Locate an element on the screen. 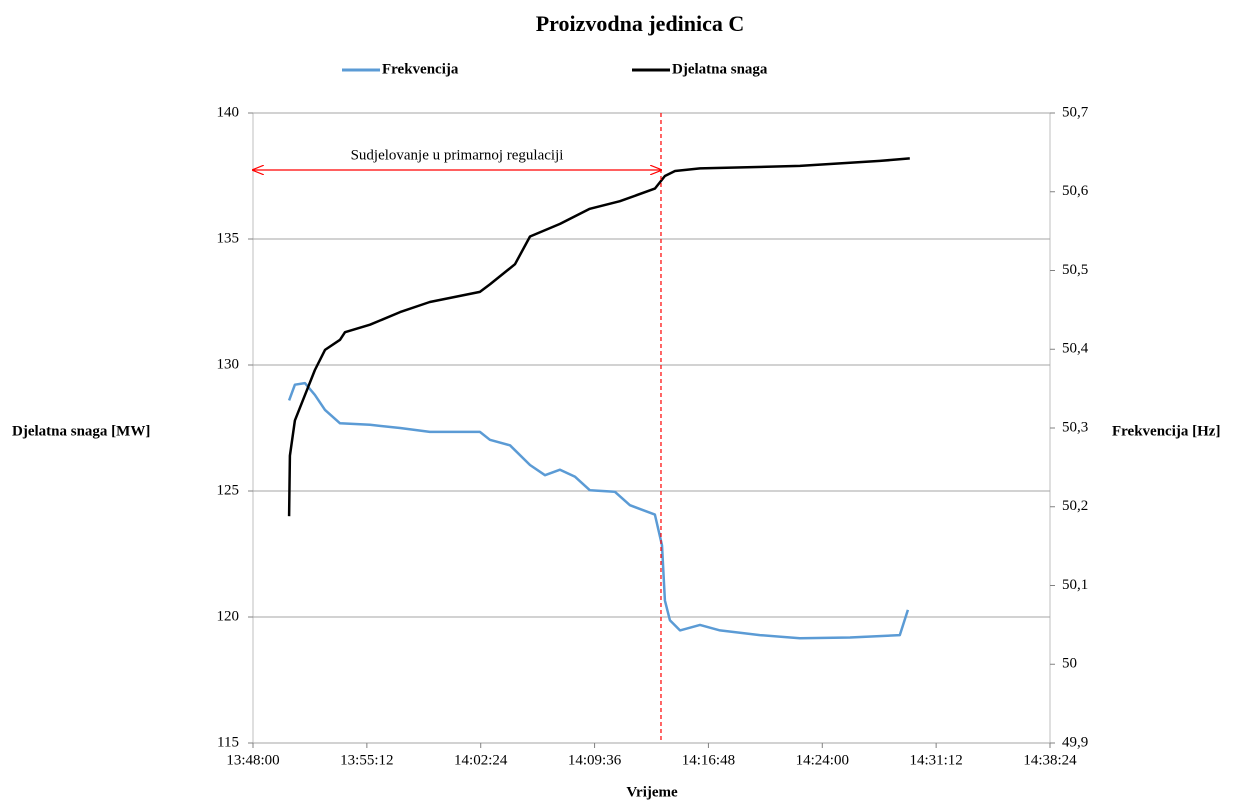  y2-tick-label: 50,1 is located at coordinates (1075, 585).